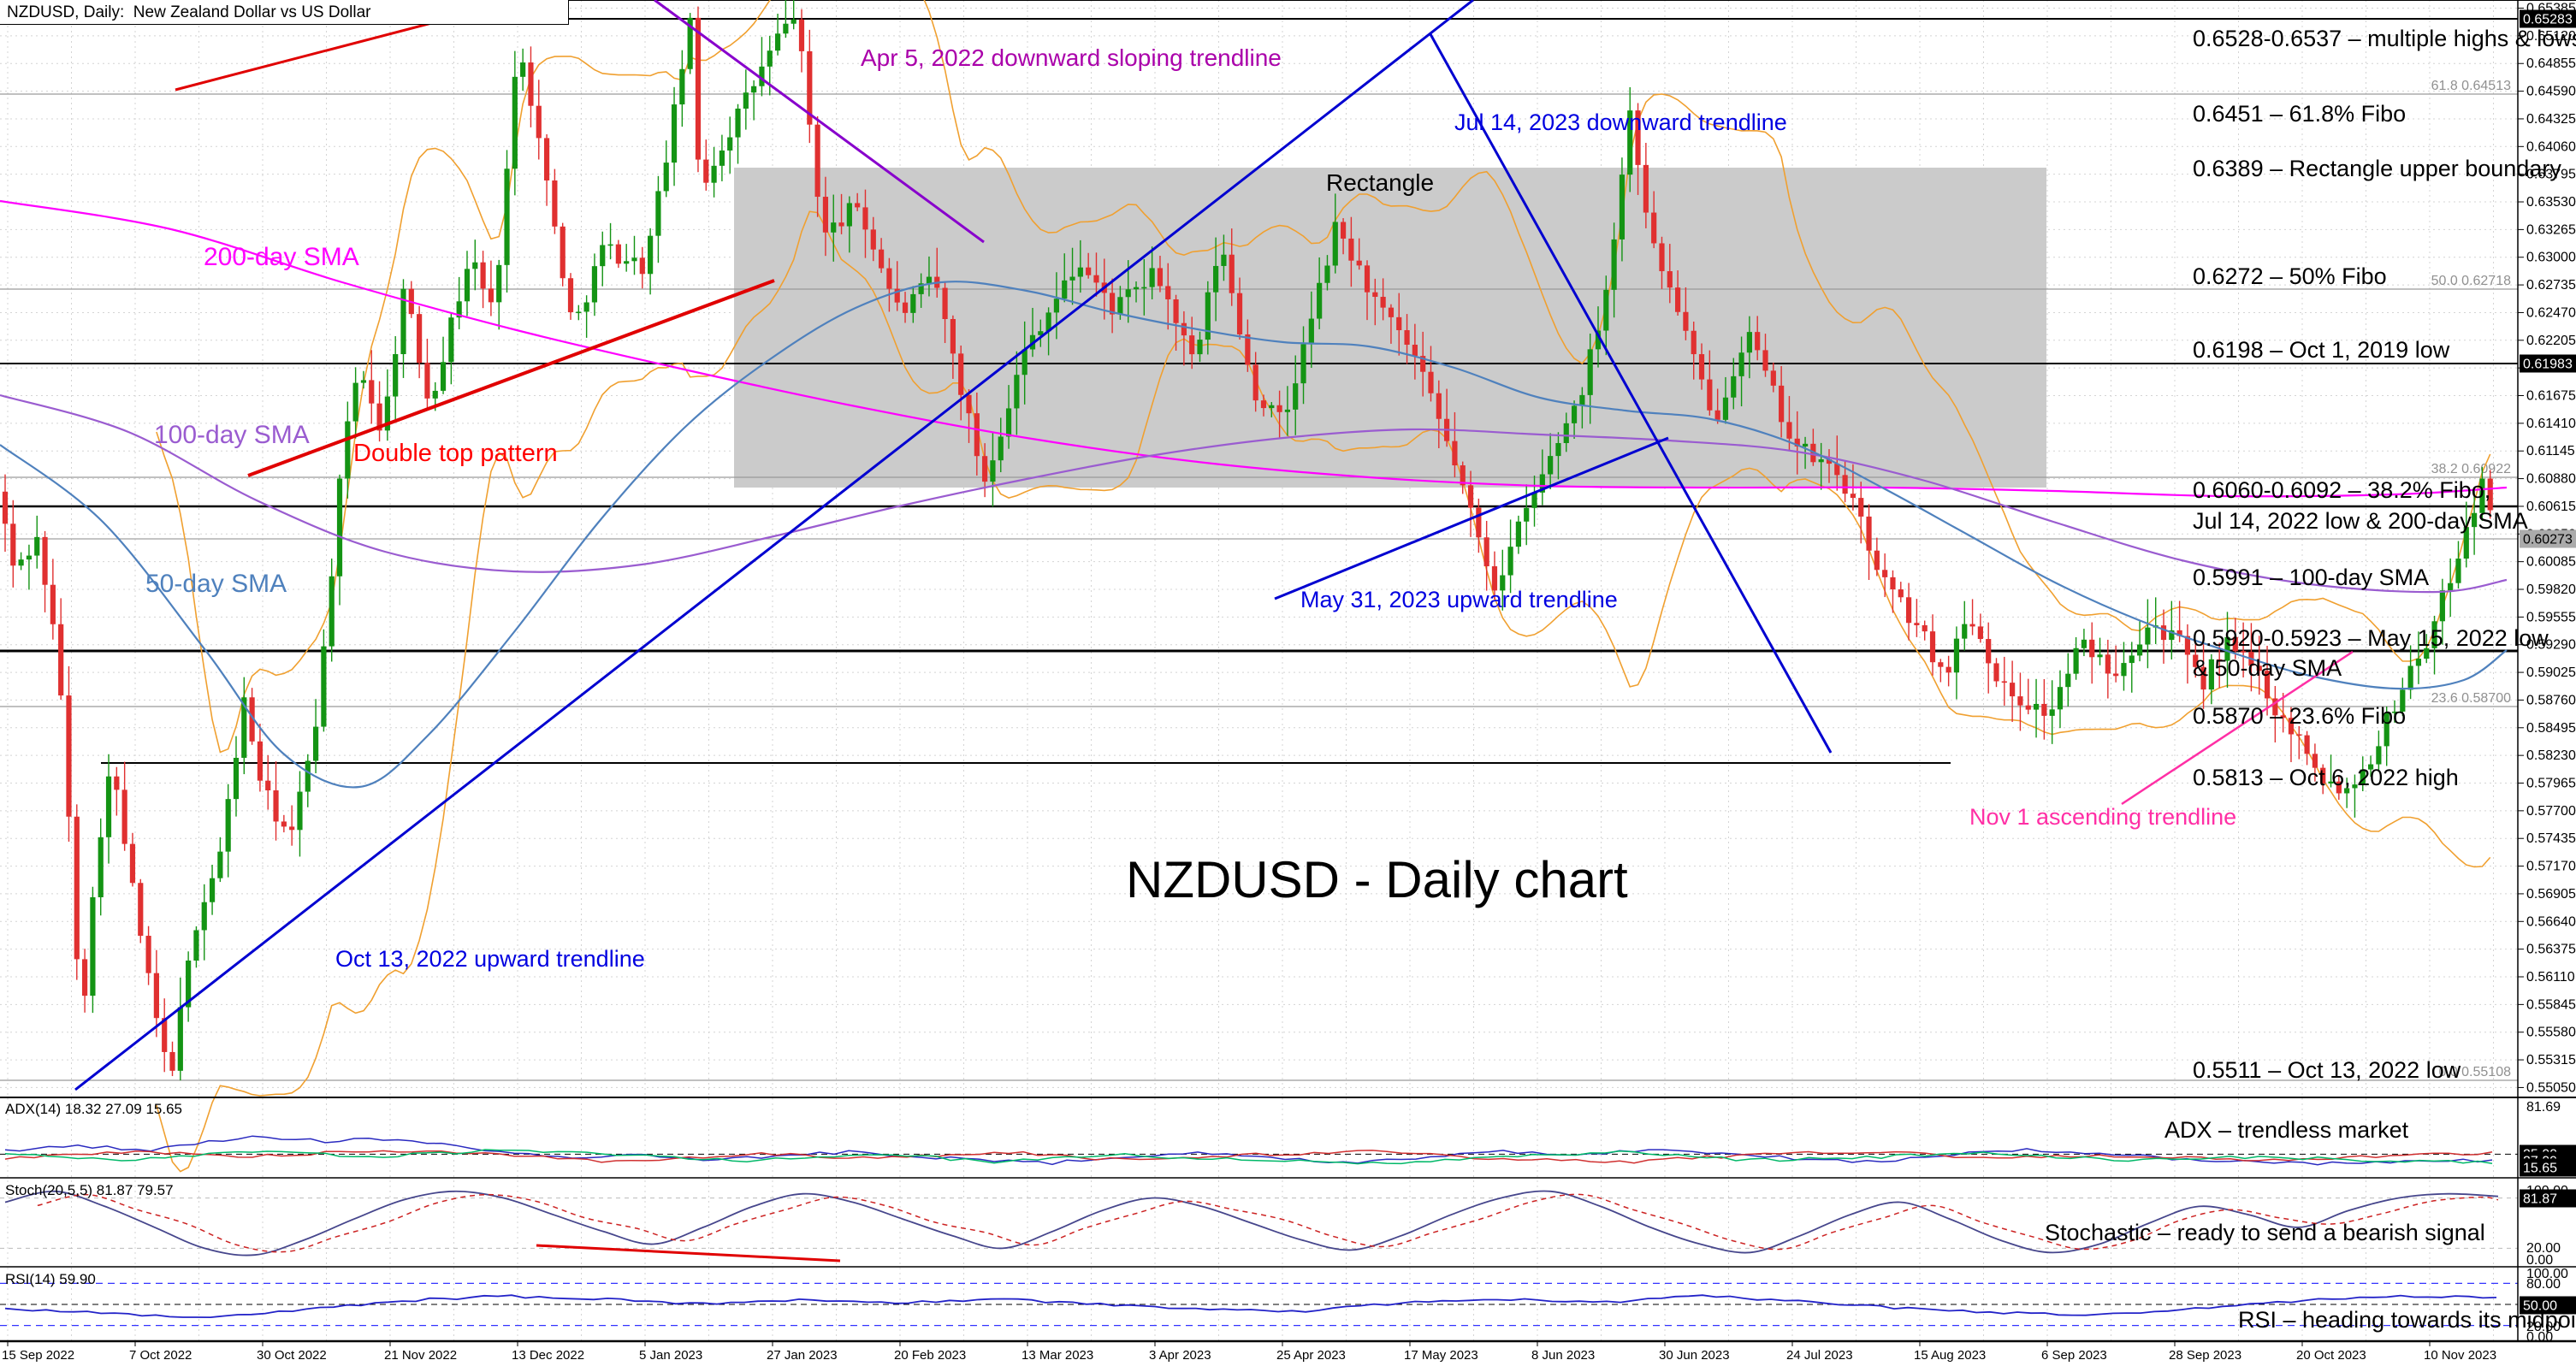 The width and height of the screenshot is (2576, 1366). What do you see at coordinates (2551, 950) in the screenshot?
I see `price-tick-label: 0.56375` at bounding box center [2551, 950].